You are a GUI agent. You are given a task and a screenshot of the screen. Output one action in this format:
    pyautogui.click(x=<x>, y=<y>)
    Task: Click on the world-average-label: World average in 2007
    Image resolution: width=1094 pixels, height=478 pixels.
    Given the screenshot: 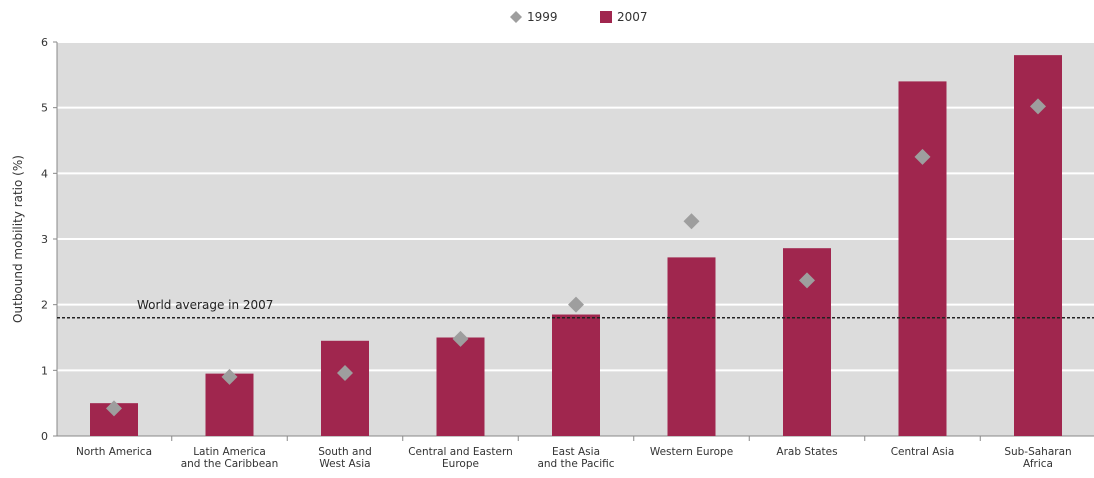 What is the action you would take?
    pyautogui.click(x=205, y=305)
    